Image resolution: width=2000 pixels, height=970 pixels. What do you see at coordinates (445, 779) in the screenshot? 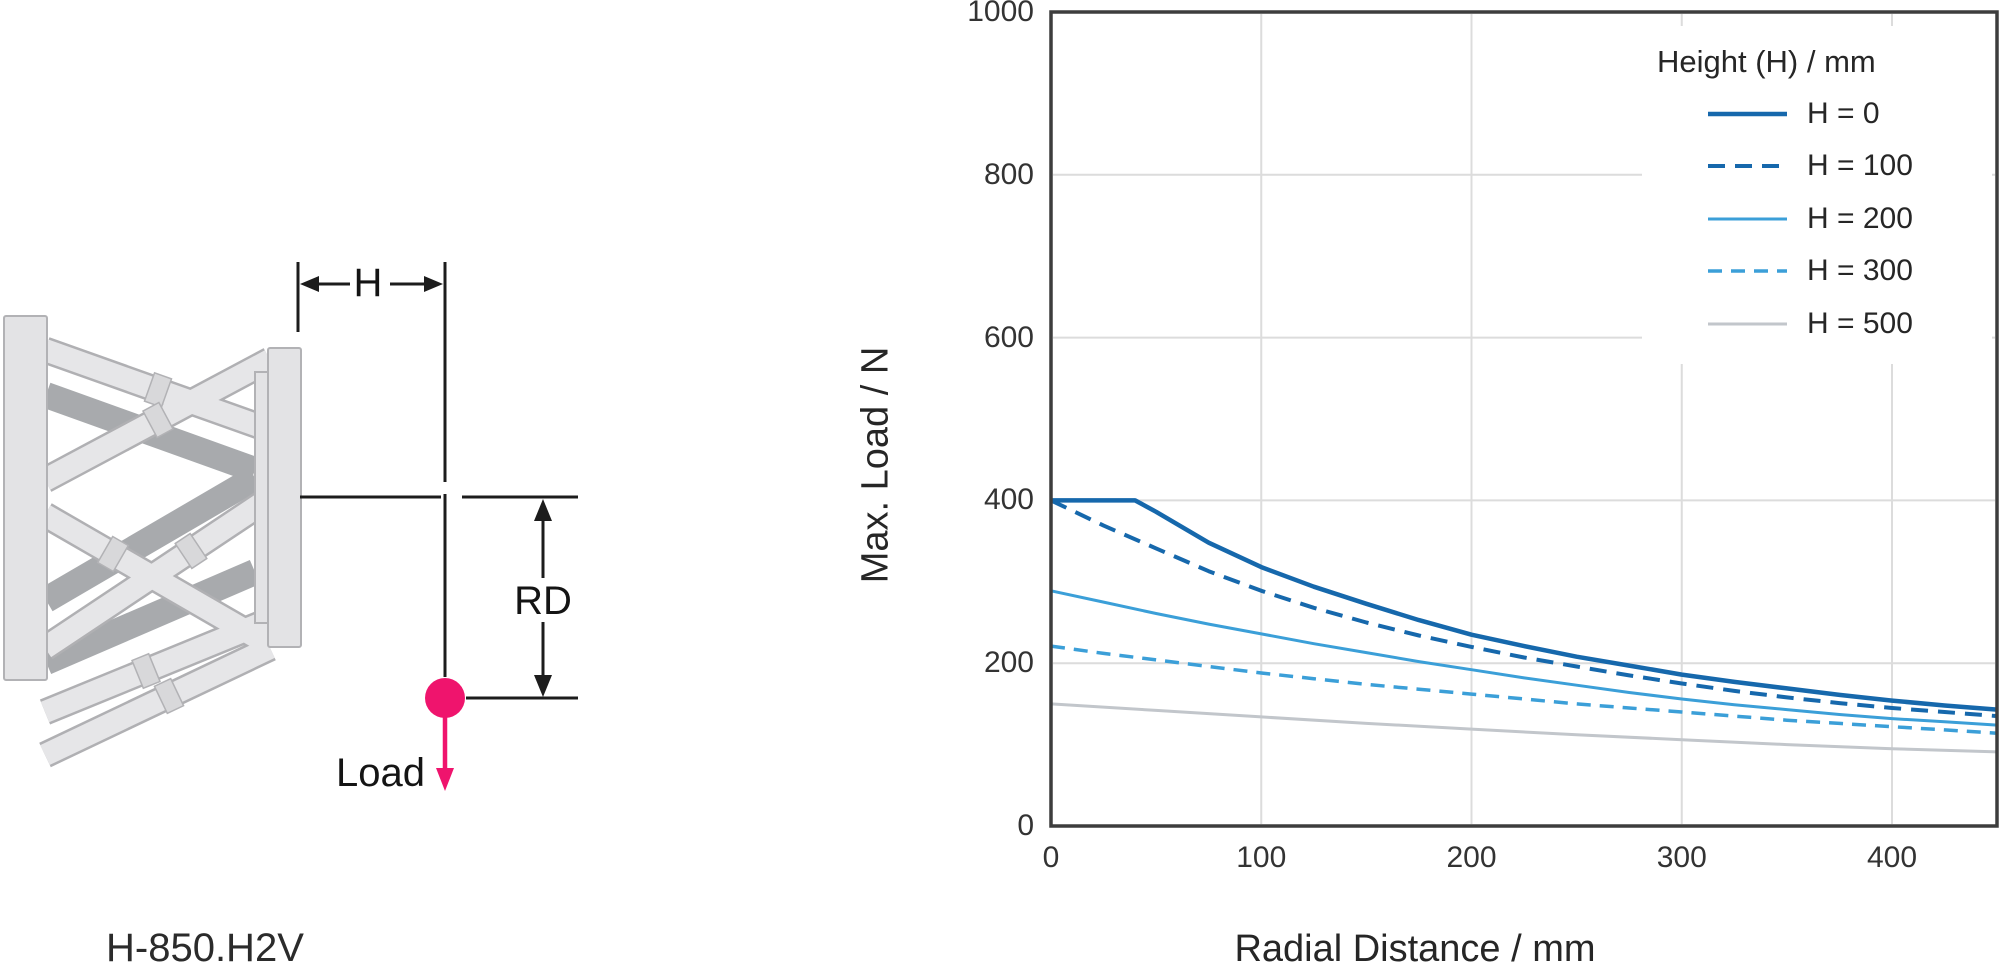
I see `load-arrow-head` at bounding box center [445, 779].